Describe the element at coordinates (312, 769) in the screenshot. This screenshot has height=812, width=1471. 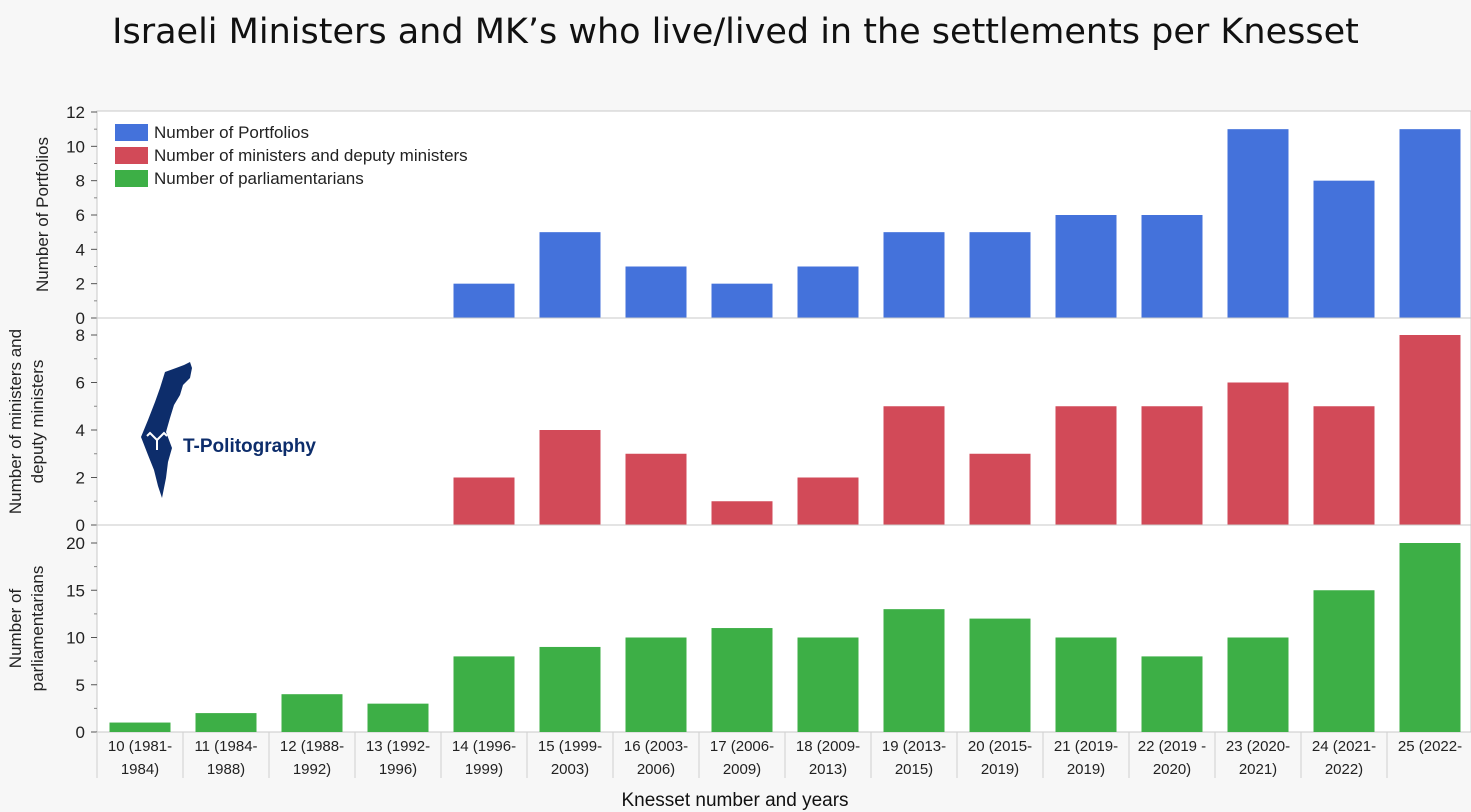
I see `x-tick-label: 1992)` at that location.